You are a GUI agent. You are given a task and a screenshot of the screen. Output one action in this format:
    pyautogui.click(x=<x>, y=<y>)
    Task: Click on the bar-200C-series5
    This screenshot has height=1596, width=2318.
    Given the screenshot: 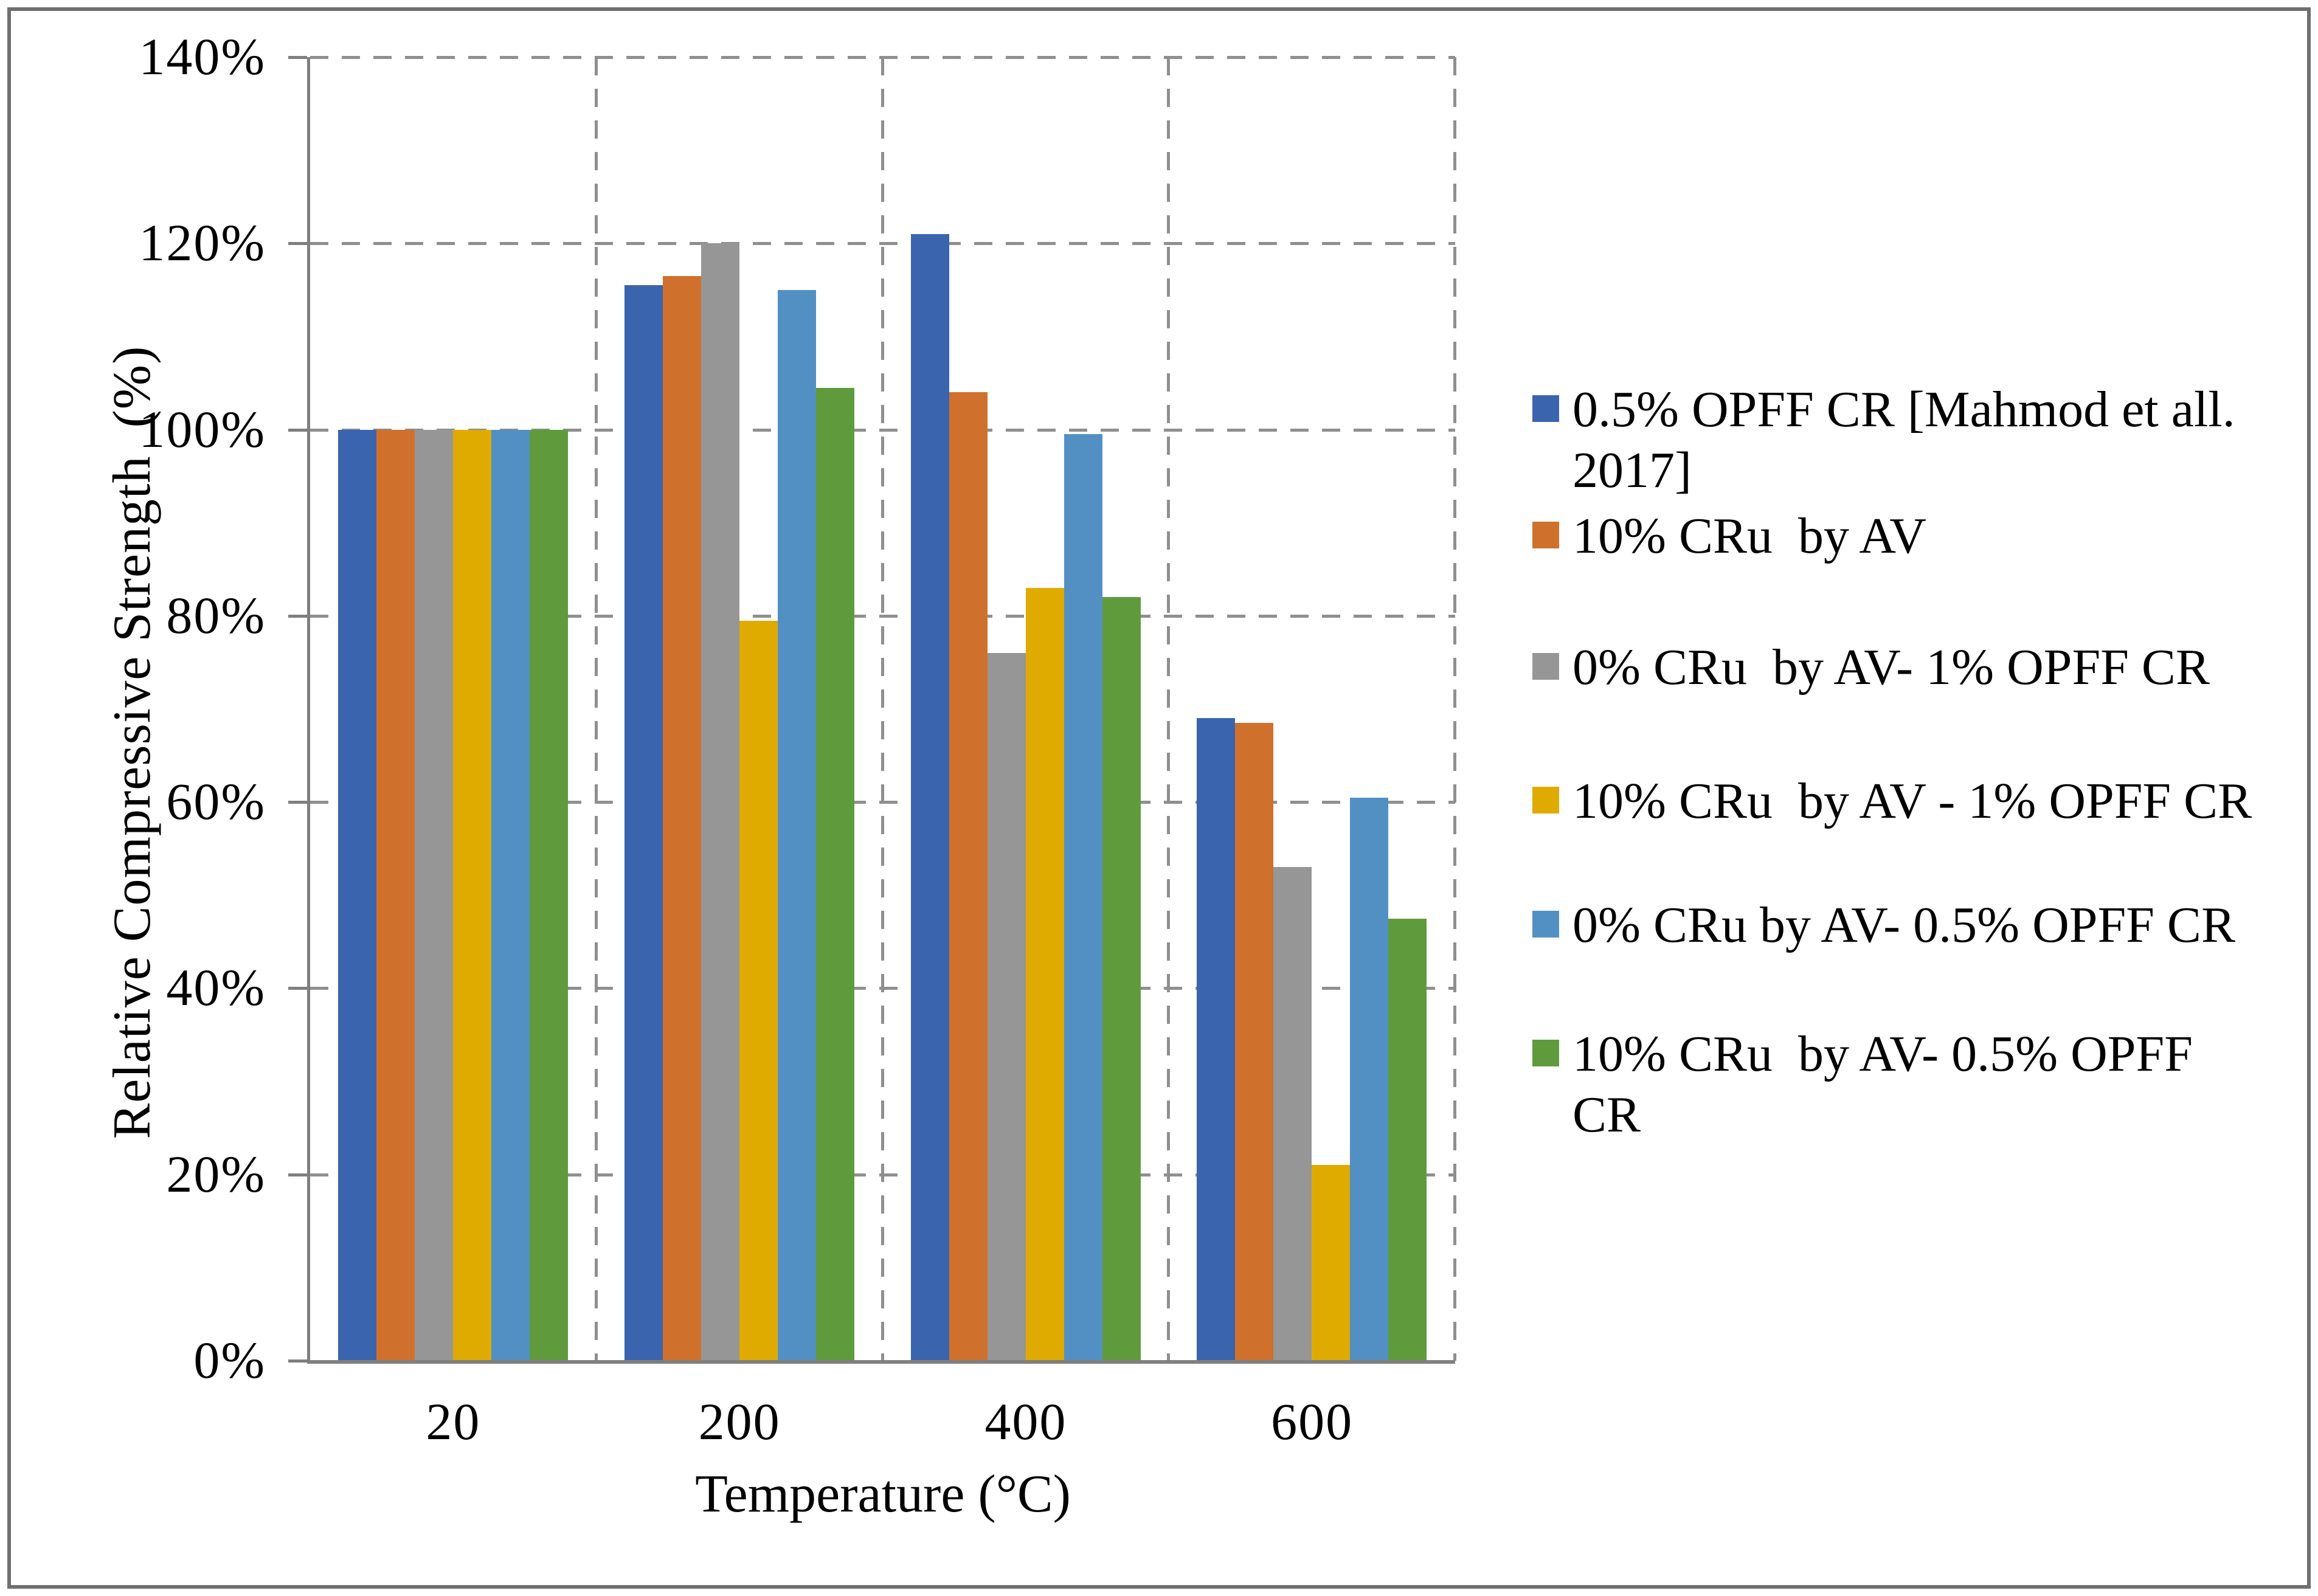 What is the action you would take?
    pyautogui.click(x=797, y=825)
    